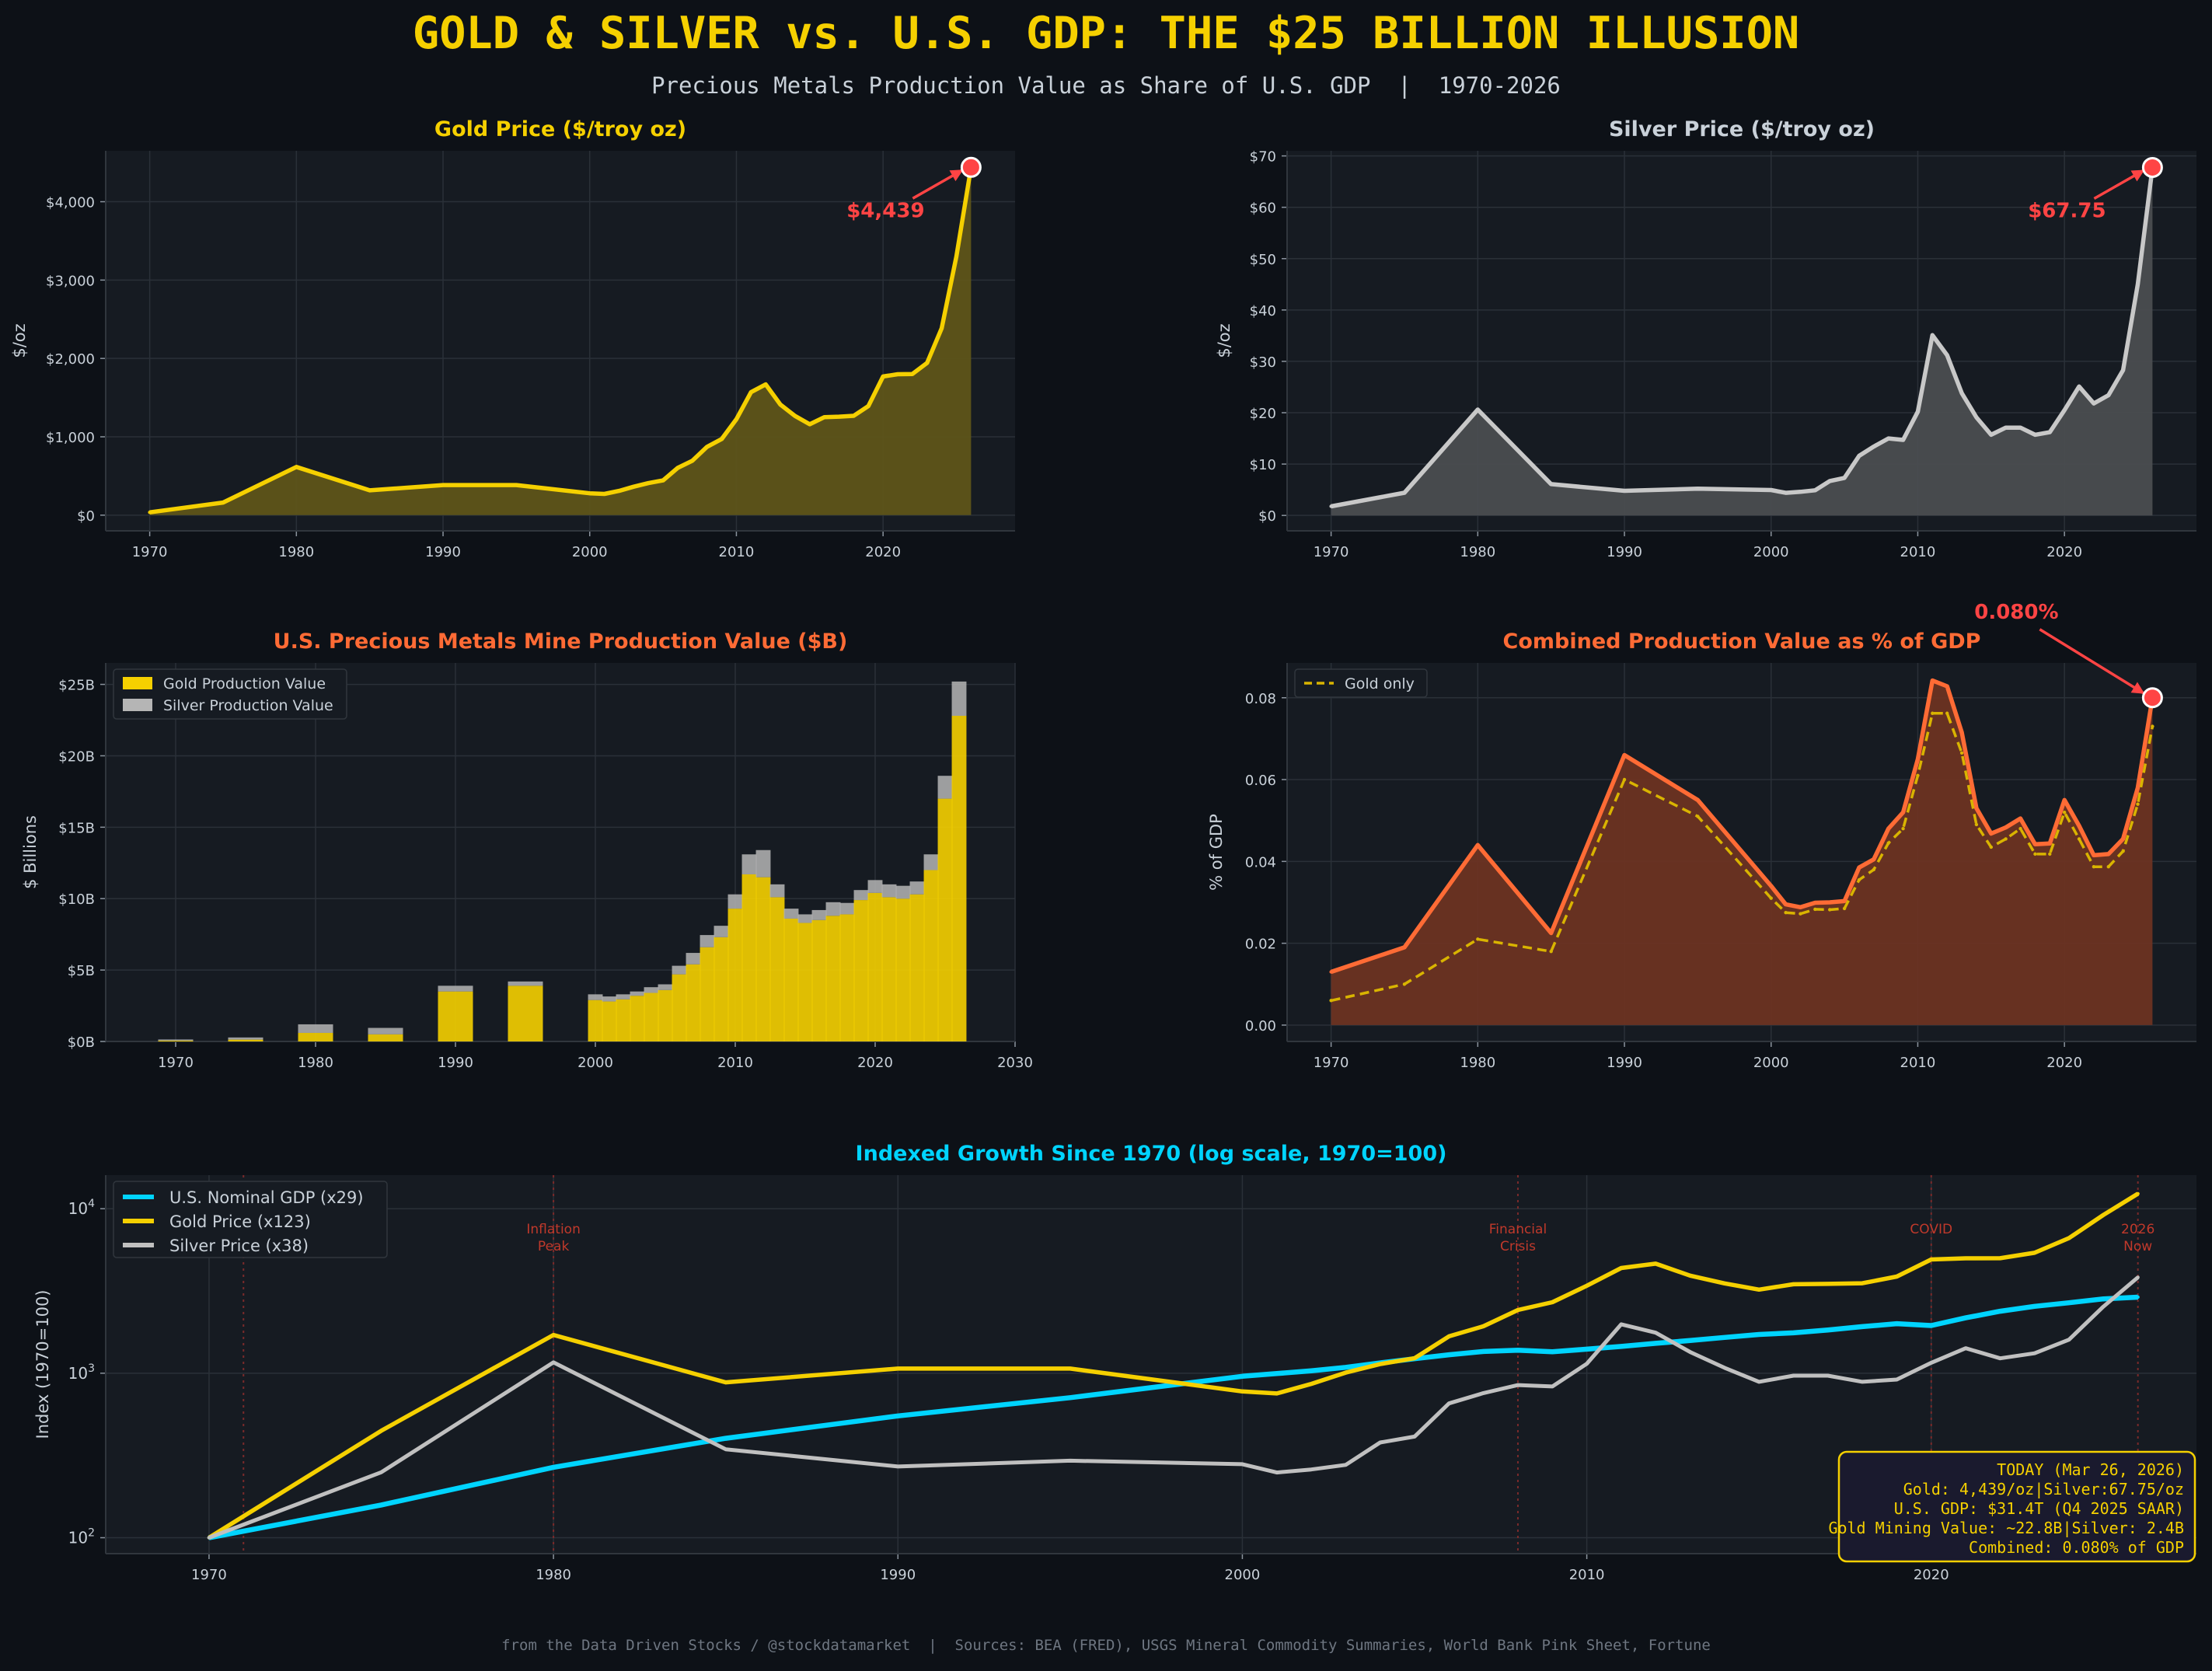 The width and height of the screenshot is (2212, 1671). Describe the element at coordinates (2006, 1528) in the screenshot. I see `indexed_growth-info-line: Gold Mining Value: ~22.8B|Silver: 2.4B` at that location.